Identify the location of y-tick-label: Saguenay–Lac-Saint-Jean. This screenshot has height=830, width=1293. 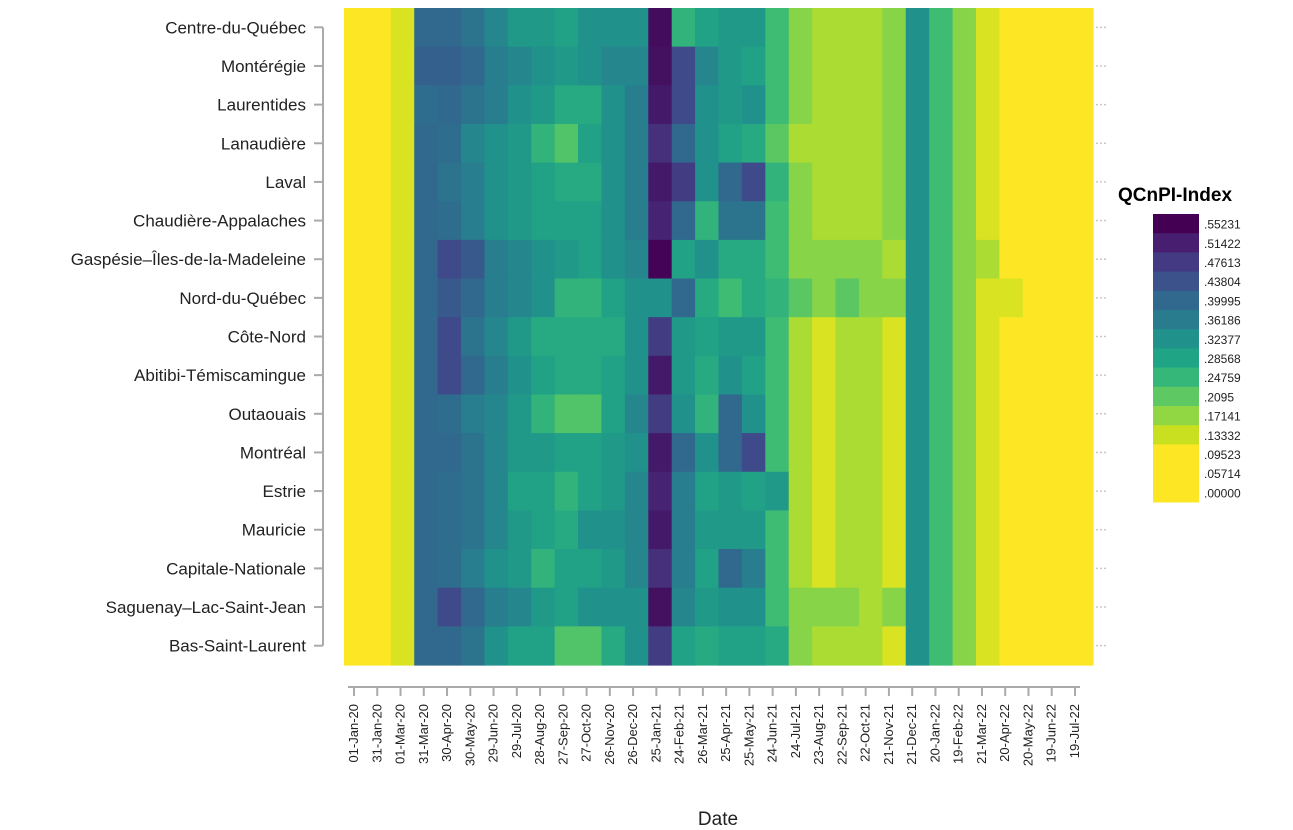
(206, 607).